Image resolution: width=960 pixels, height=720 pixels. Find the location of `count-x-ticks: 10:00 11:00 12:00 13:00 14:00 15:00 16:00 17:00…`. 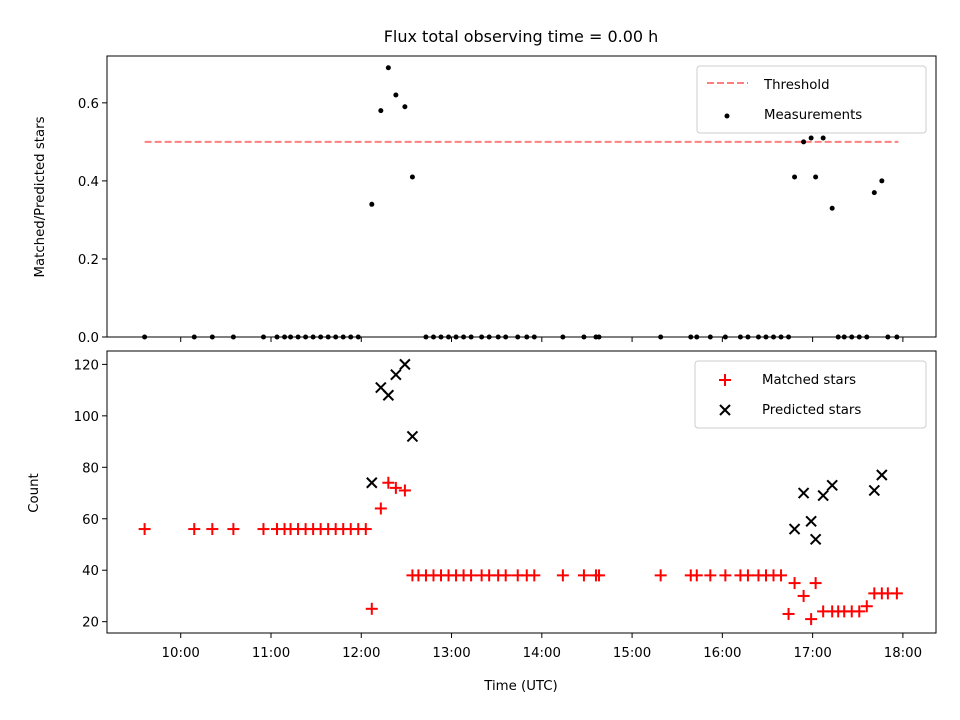

count-x-ticks: 10:00 11:00 12:00 13:00 14:00 15:00 16:00 17:00… is located at coordinates (542, 647).